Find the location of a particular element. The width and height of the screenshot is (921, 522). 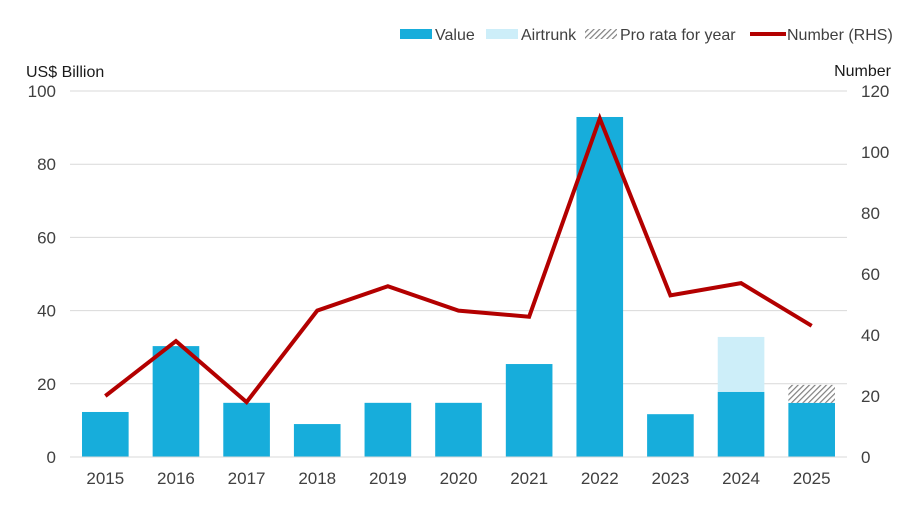

bar-value-2020 is located at coordinates (458, 429).